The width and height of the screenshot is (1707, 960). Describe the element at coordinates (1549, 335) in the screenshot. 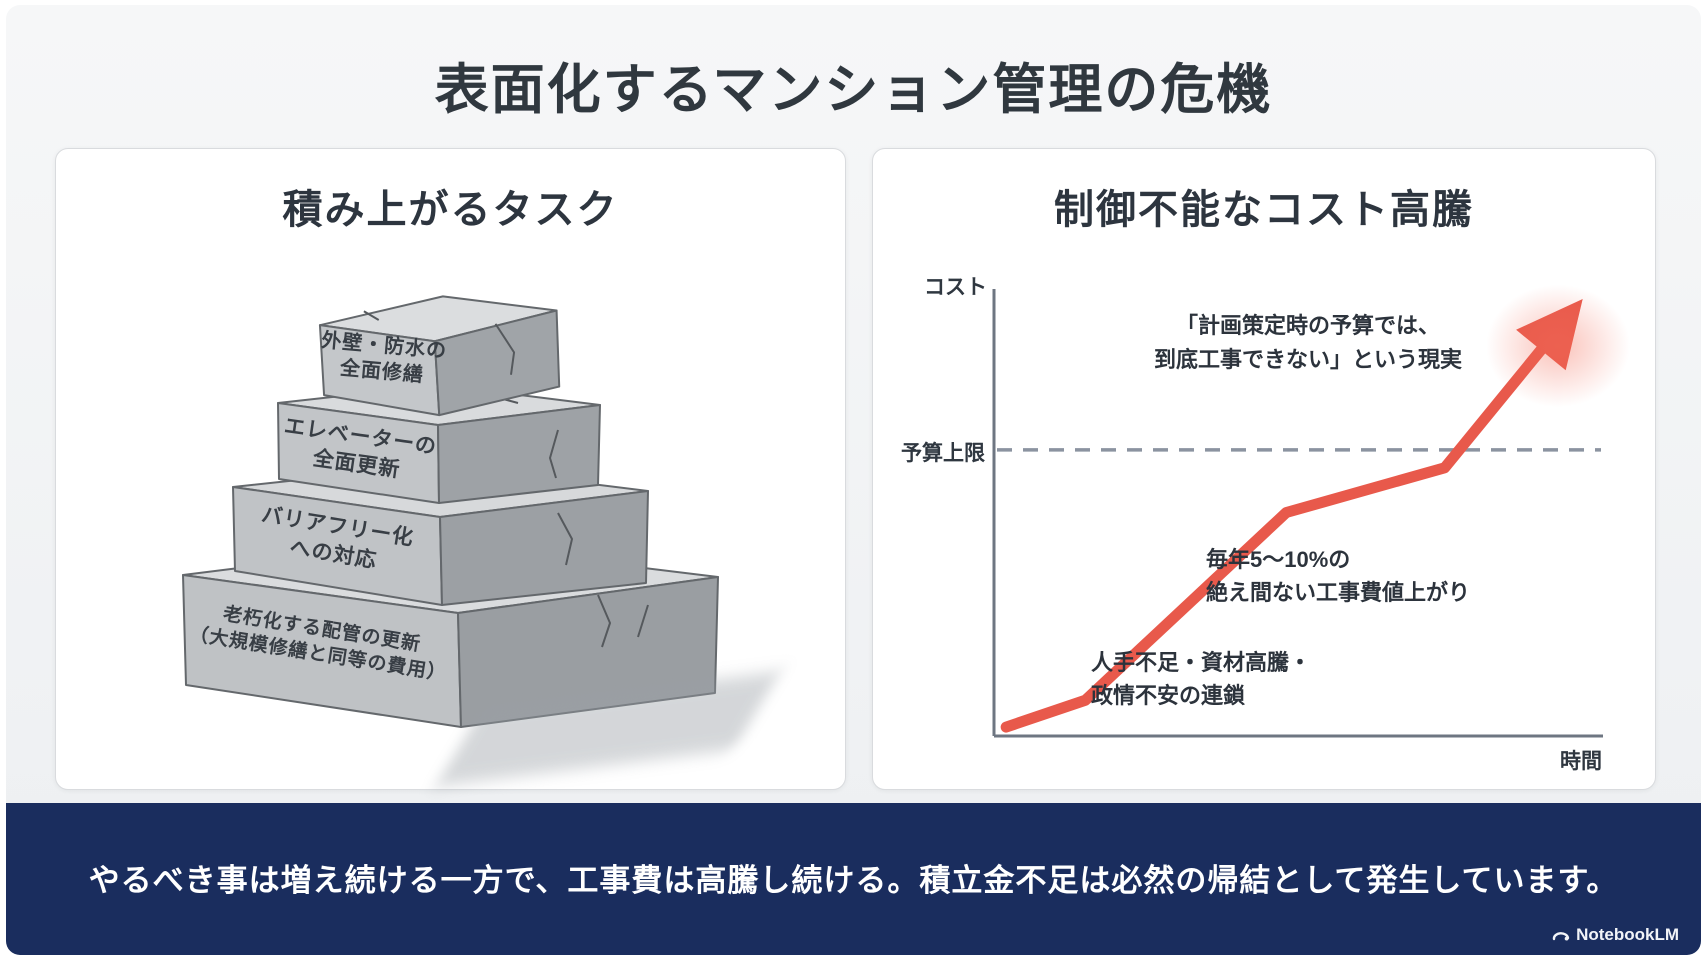

I see `cost-trend-arrowhead` at that location.